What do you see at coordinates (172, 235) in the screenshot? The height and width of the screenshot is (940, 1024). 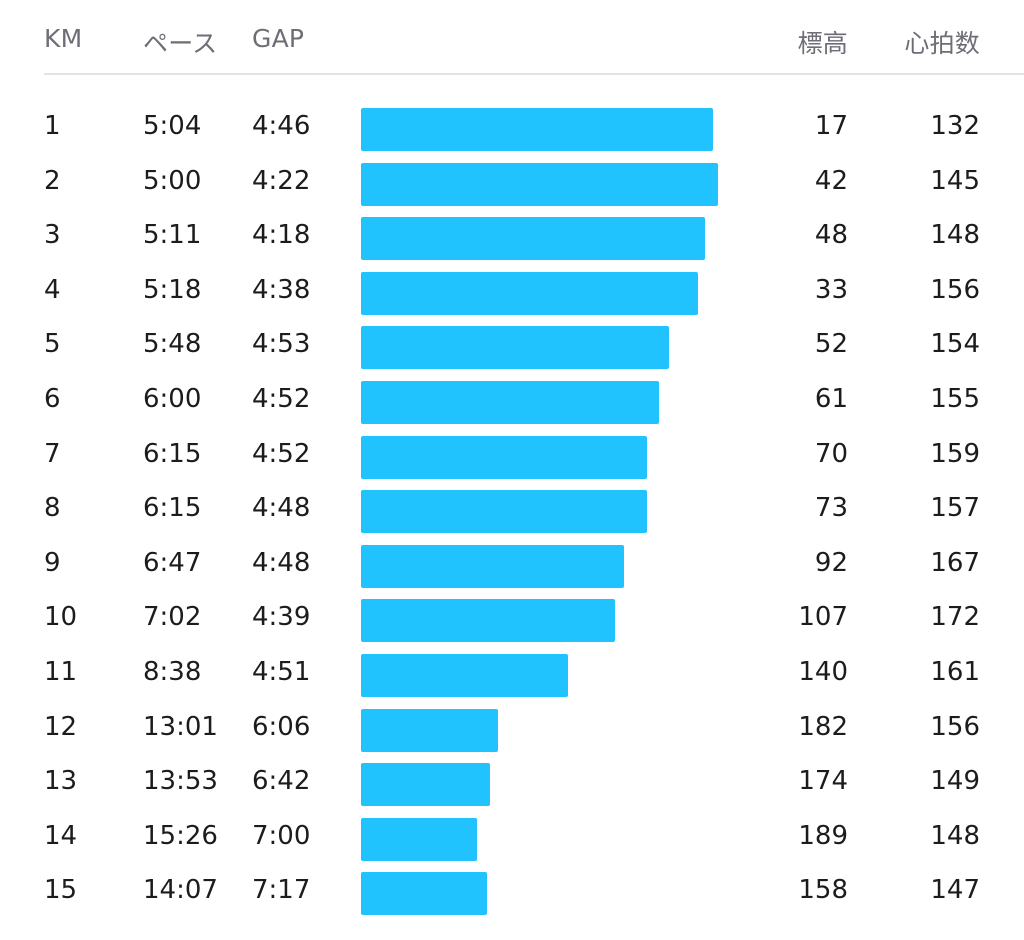 I see `split-pace-label: 5:11` at bounding box center [172, 235].